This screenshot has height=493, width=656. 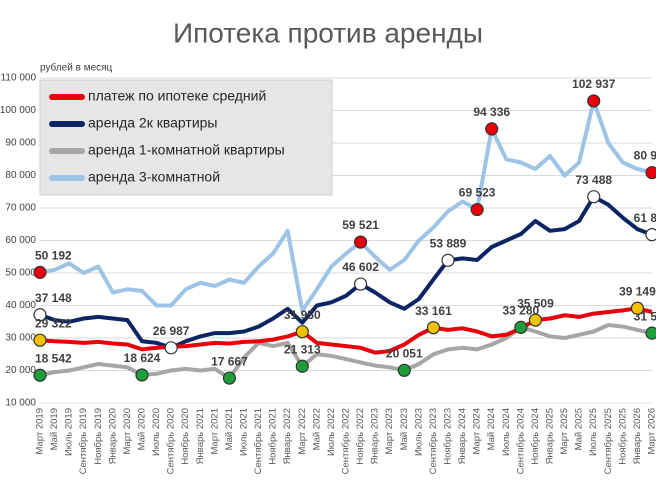 I want to click on x-tick-label: Март 2020, so click(x=127, y=431).